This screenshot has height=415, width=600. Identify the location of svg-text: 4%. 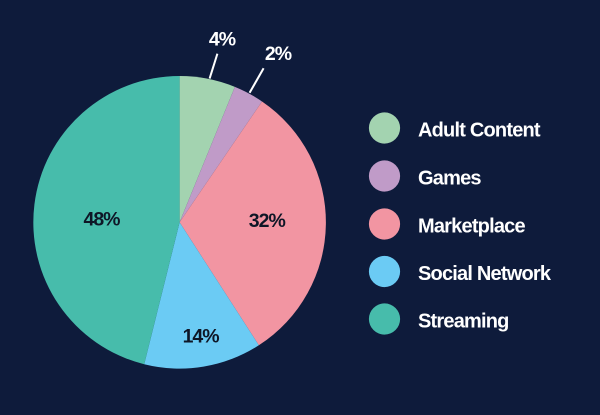
(222, 40).